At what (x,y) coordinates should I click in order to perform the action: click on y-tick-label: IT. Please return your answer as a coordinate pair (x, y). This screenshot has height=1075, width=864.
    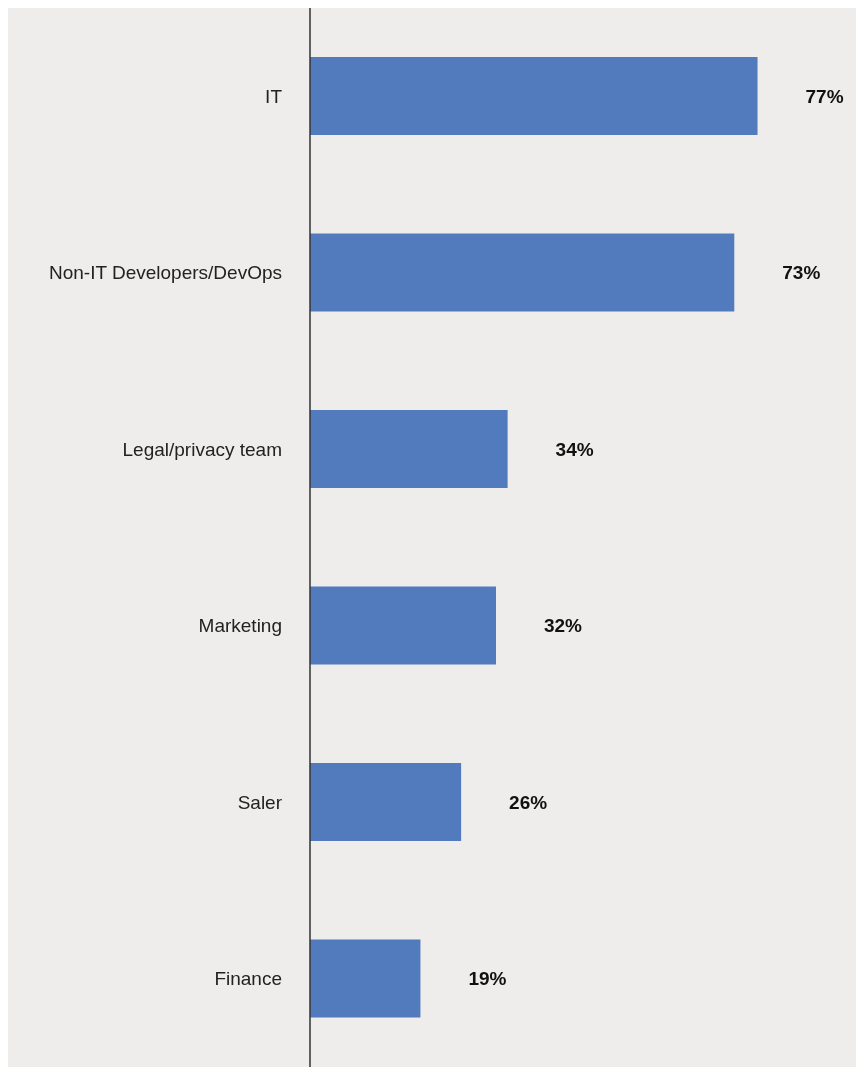
    Looking at the image, I should click on (274, 96).